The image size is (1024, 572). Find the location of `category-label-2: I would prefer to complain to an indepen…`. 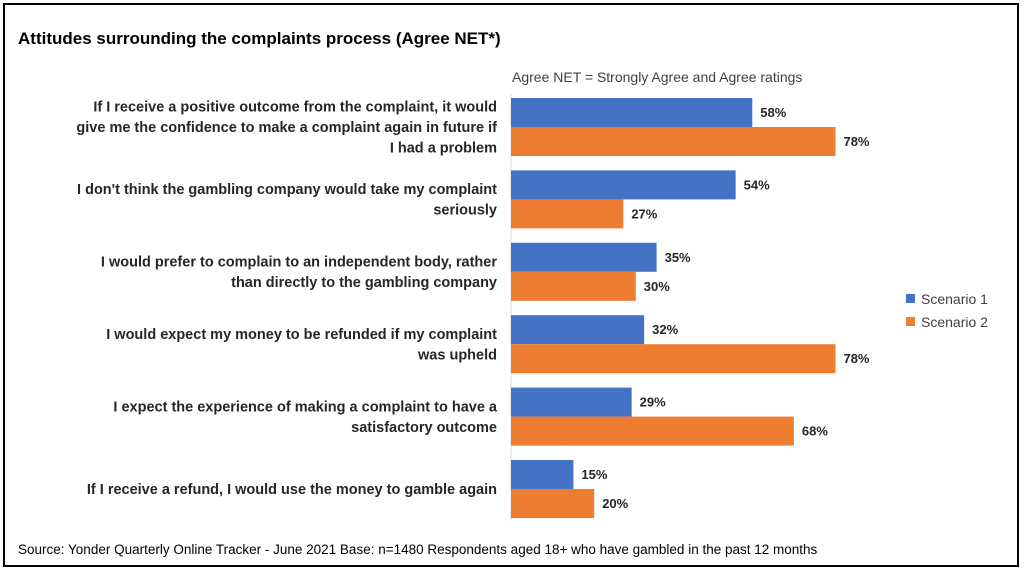

category-label-2: I would prefer to complain to an indepen… is located at coordinates (299, 273).